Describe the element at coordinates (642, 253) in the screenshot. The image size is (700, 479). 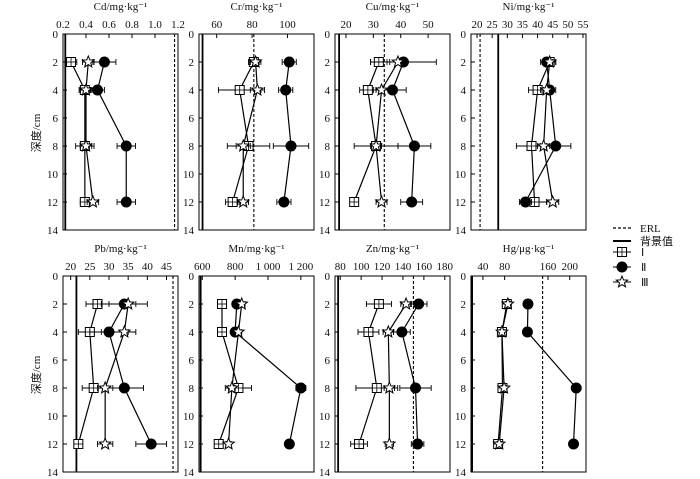
I see `legend-s1-label: Ⅰ` at that location.